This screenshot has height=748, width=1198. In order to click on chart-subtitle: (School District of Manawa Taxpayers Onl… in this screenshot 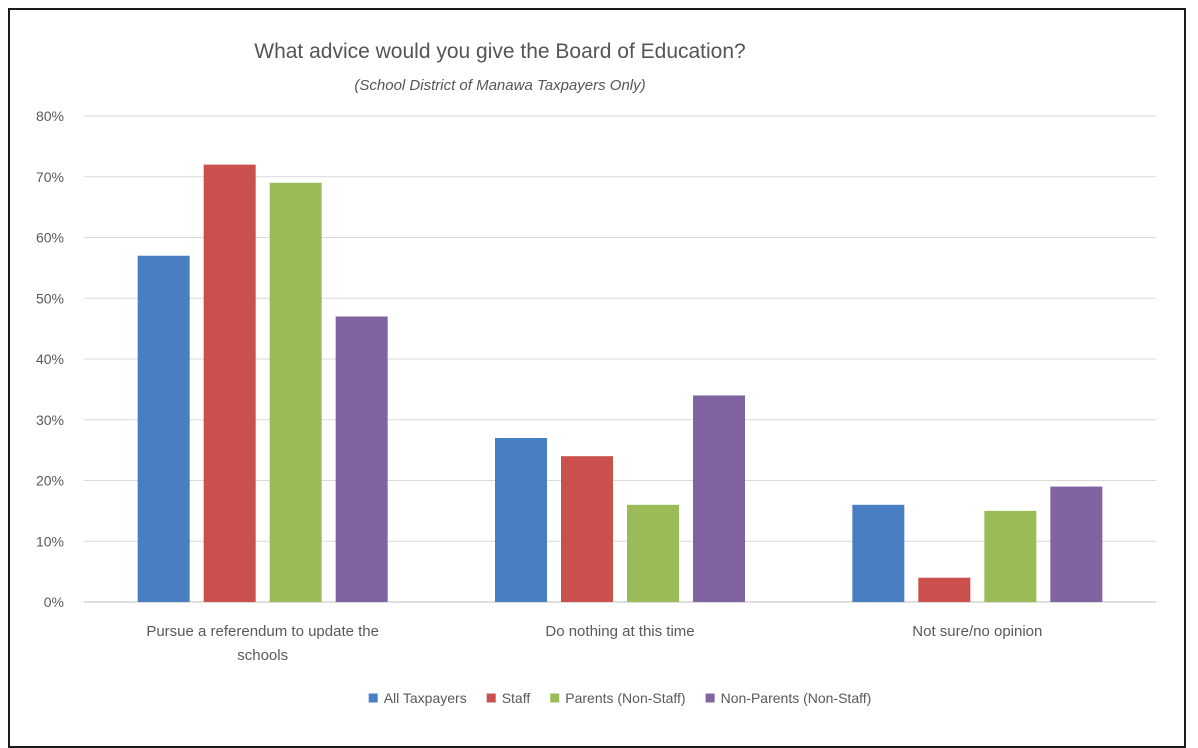, I will do `click(499, 85)`.